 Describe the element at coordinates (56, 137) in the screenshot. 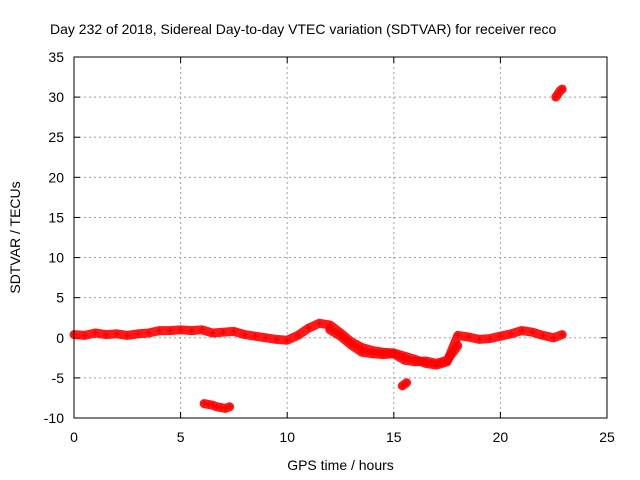

I see `y-tick-label: 25` at that location.